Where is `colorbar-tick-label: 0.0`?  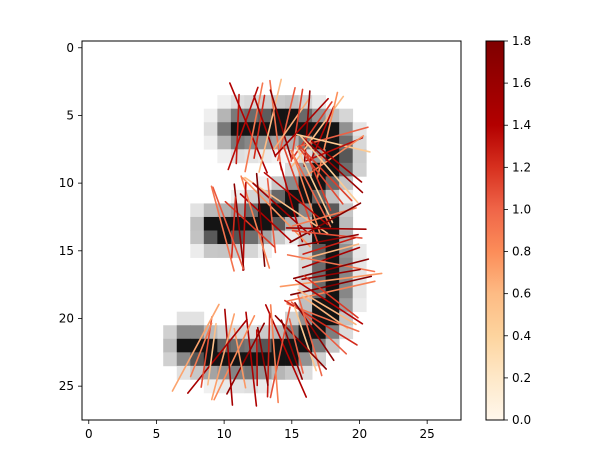 colorbar-tick-label: 0.0 is located at coordinates (521, 420).